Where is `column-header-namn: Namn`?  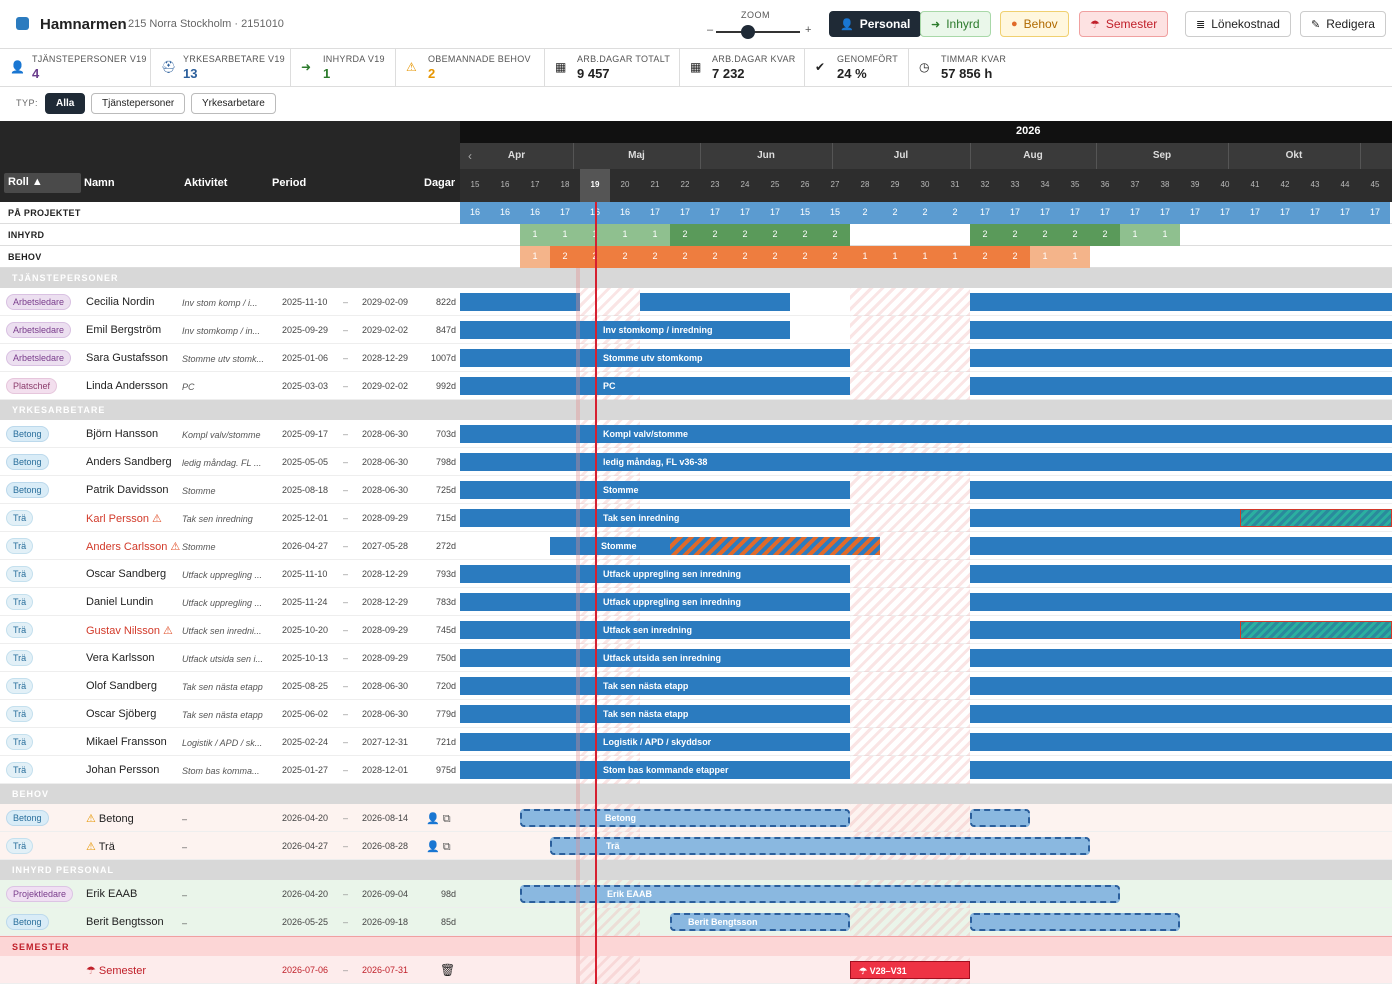 column-header-namn: Namn is located at coordinates (99, 183).